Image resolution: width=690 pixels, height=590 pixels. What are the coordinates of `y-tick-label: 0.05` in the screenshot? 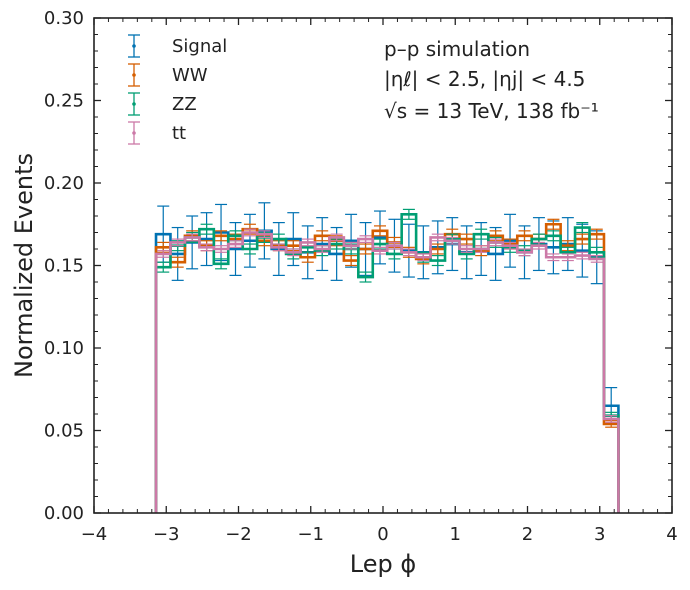 It's located at (64, 431).